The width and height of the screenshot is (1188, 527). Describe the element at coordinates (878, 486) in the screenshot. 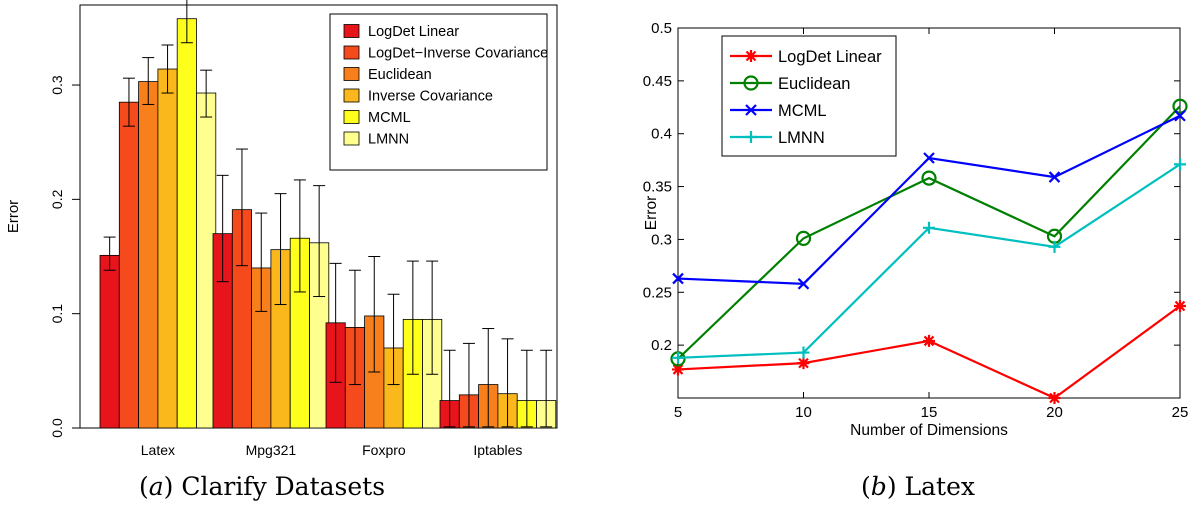

I see `caption-b-label: b` at that location.